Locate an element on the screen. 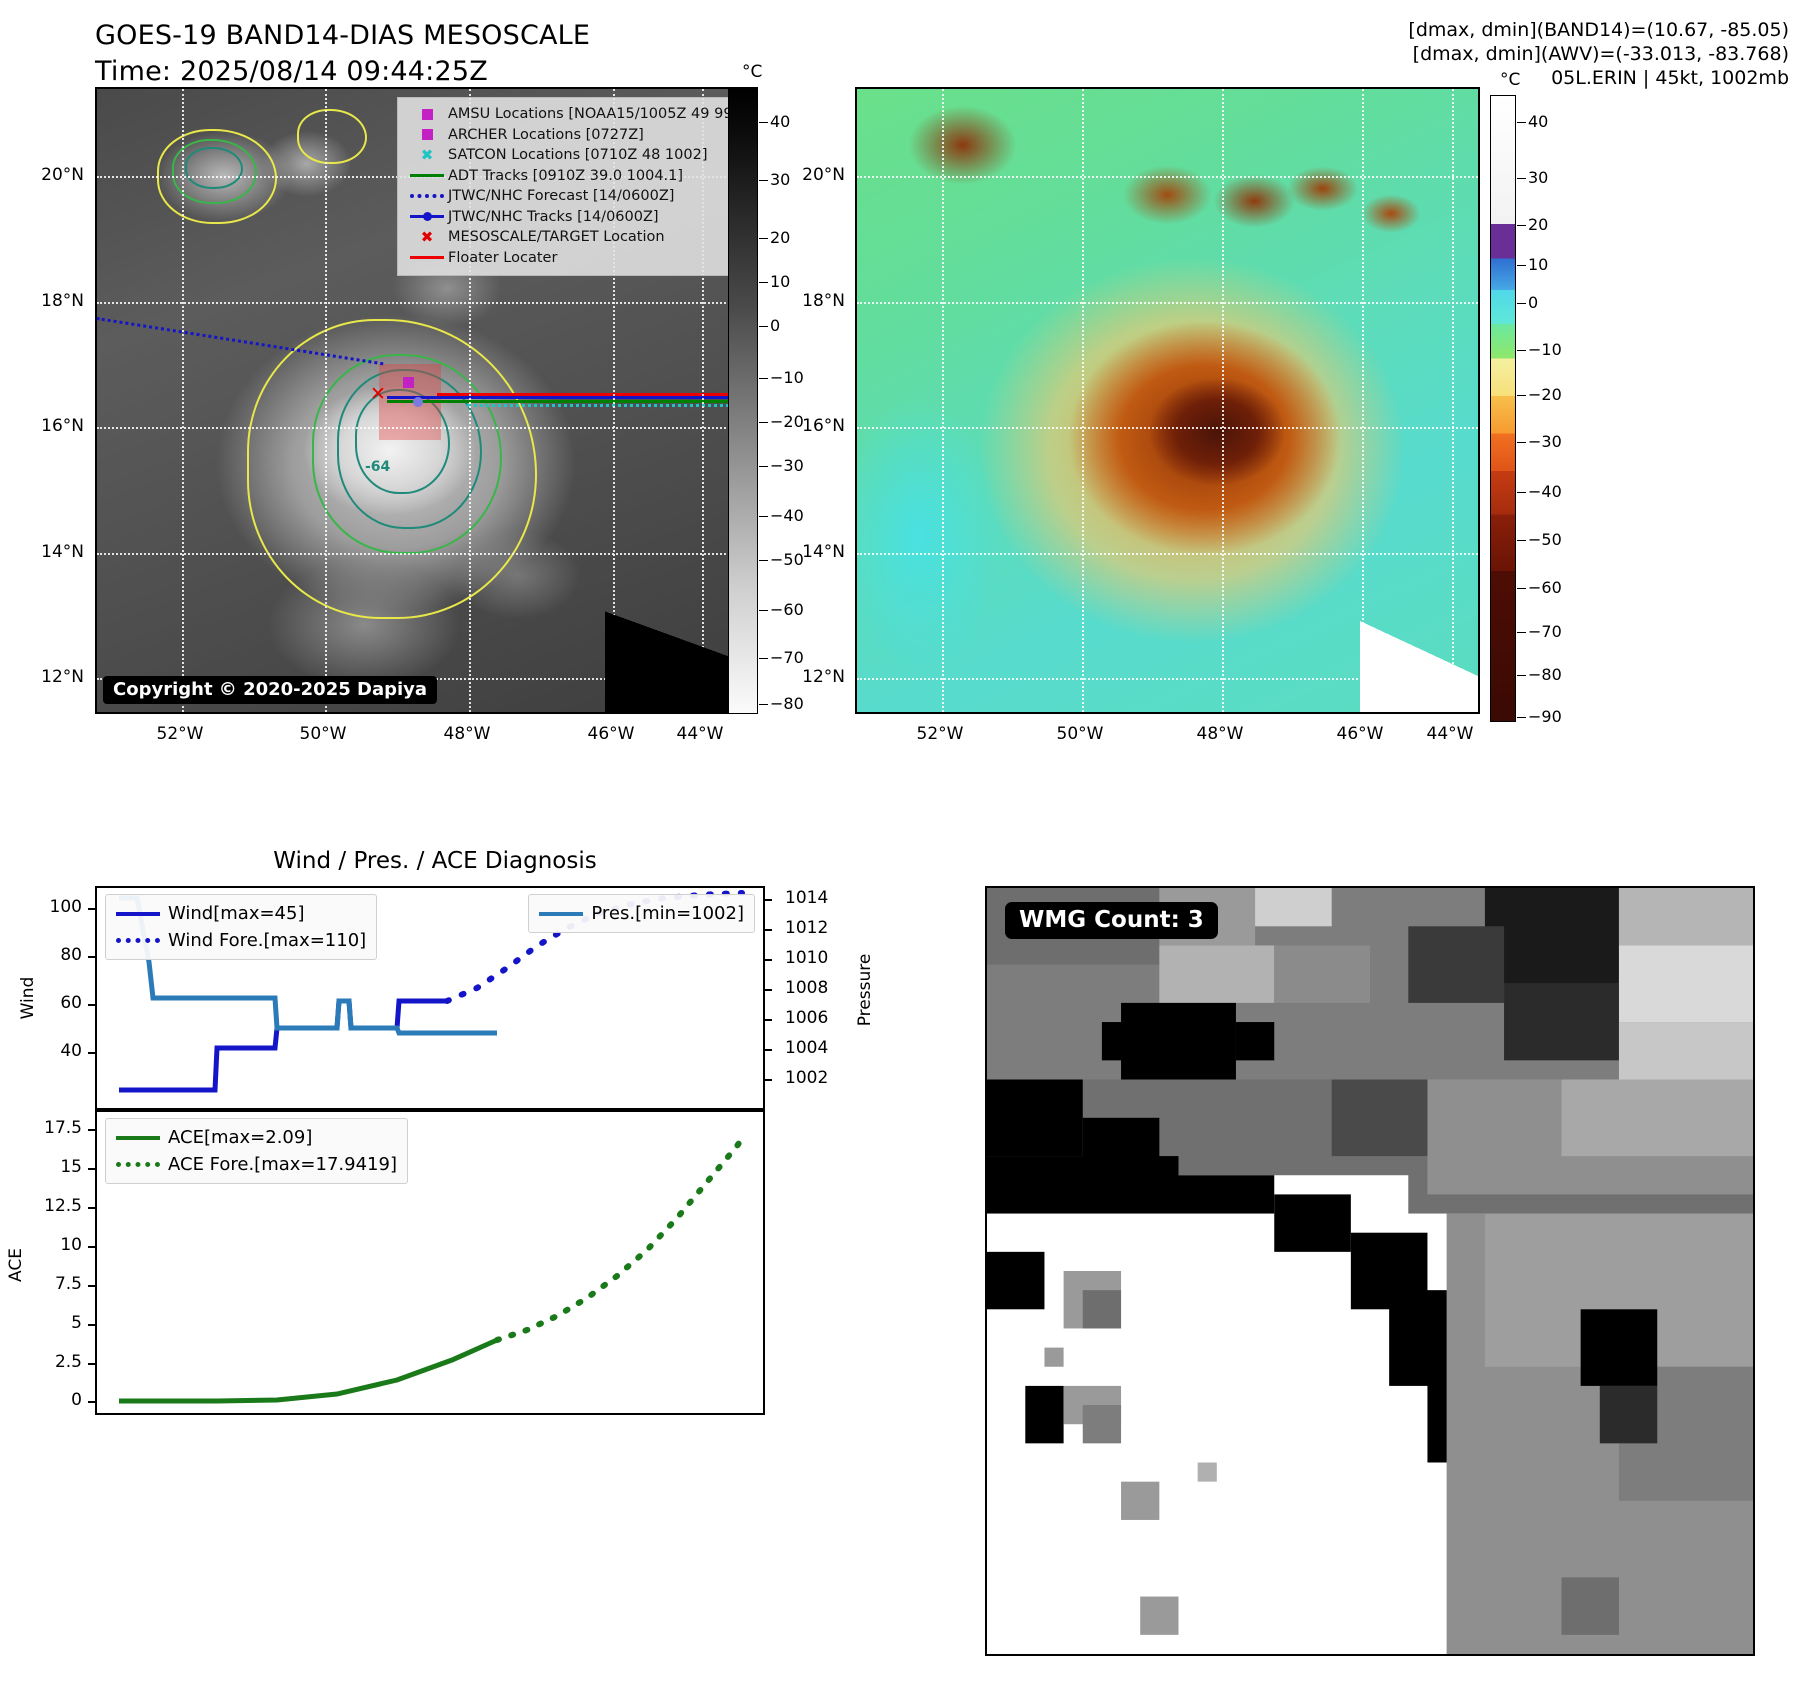 The height and width of the screenshot is (1690, 1801). legend-label: ADT Tracks [0910Z 39.0 1004.1] is located at coordinates (566, 175).